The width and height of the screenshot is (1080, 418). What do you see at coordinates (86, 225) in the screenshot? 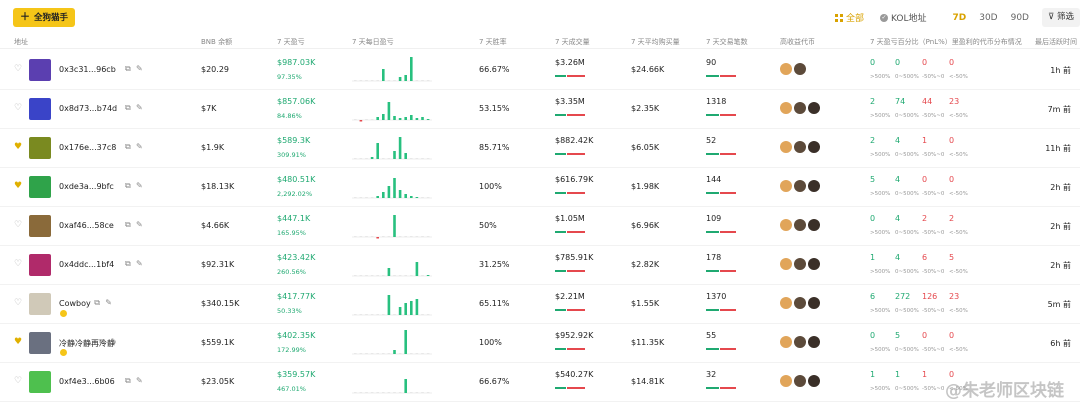
I see `wallet-address: 0xaf46...58ce` at bounding box center [86, 225].